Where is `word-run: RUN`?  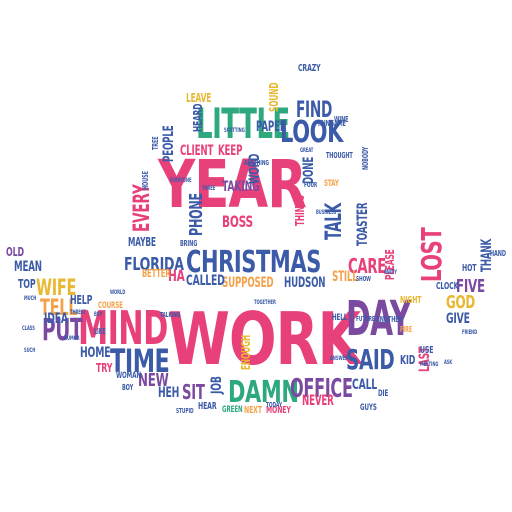
word-run: RUN is located at coordinates (324, 123).